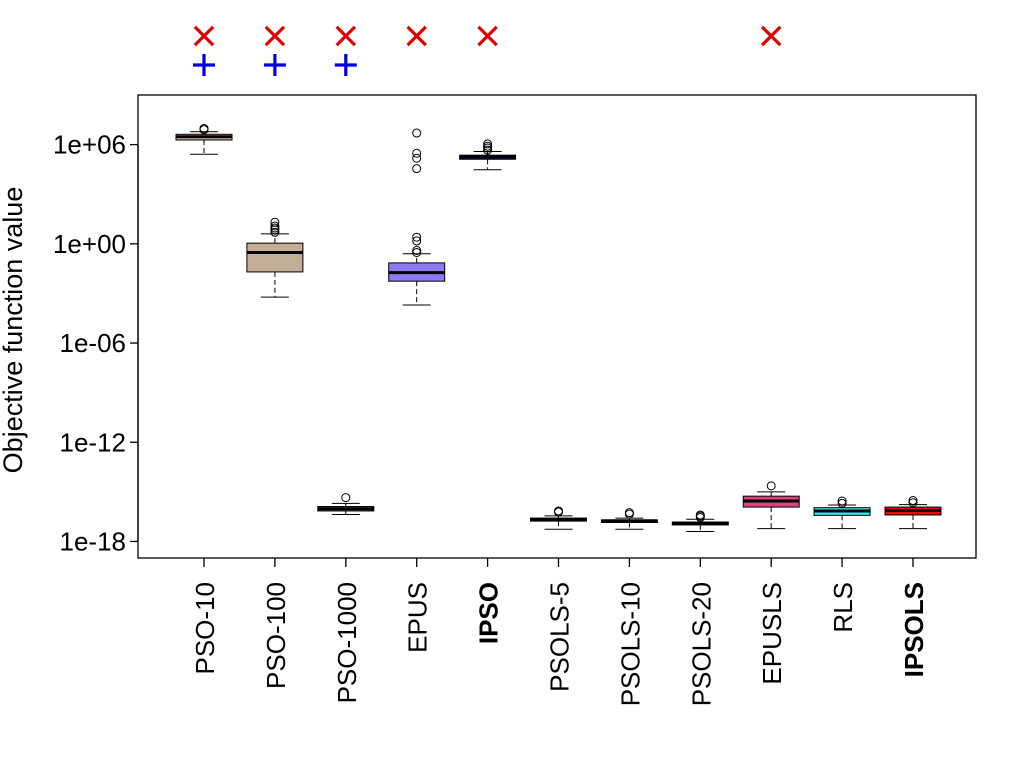  What do you see at coordinates (89, 145) in the screenshot?
I see `y-tick-label: 1e+06` at bounding box center [89, 145].